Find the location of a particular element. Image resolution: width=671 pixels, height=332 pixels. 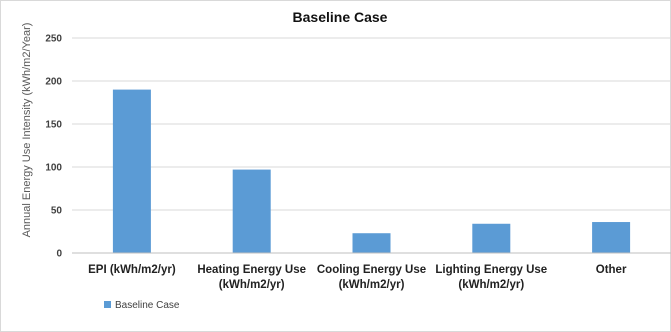

x-category-label-line: EPI (kWh/m2/yr) is located at coordinates (132, 270).